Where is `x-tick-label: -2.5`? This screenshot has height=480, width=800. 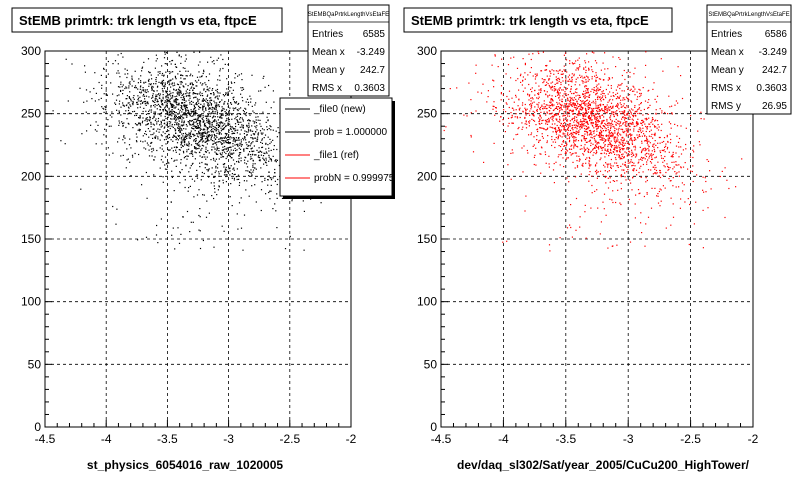
x-tick-label: -2.5 is located at coordinates (289, 439).